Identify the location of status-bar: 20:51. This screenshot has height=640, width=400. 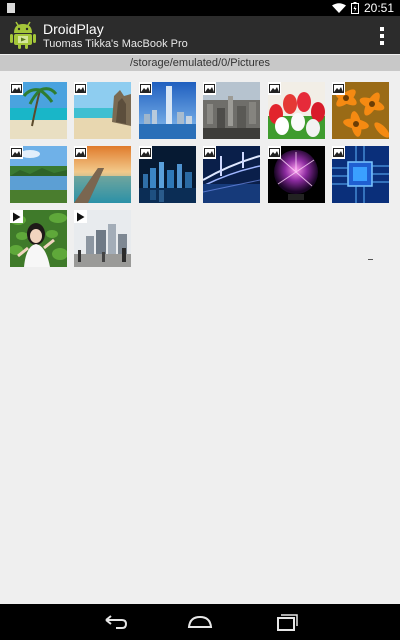
(200, 8).